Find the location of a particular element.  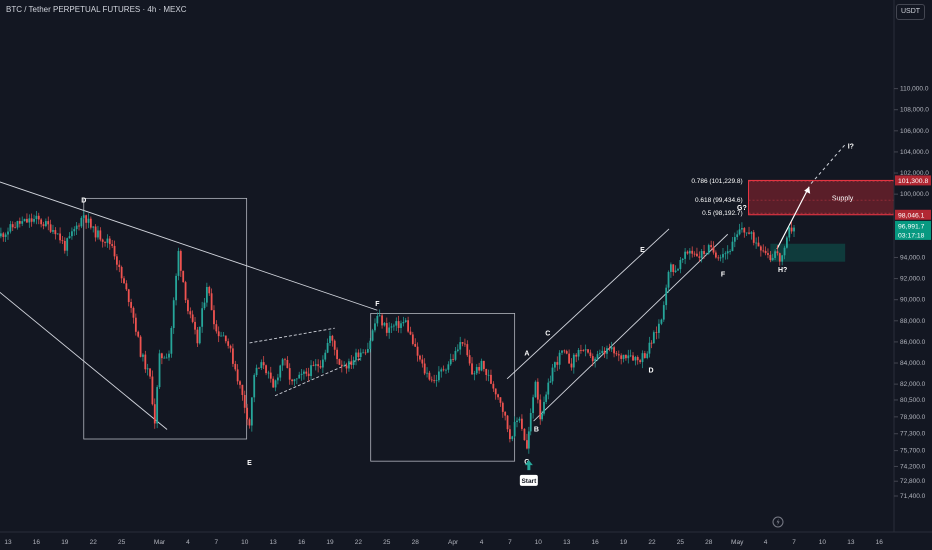

y-tick-label: 78,900.0 is located at coordinates (913, 417).